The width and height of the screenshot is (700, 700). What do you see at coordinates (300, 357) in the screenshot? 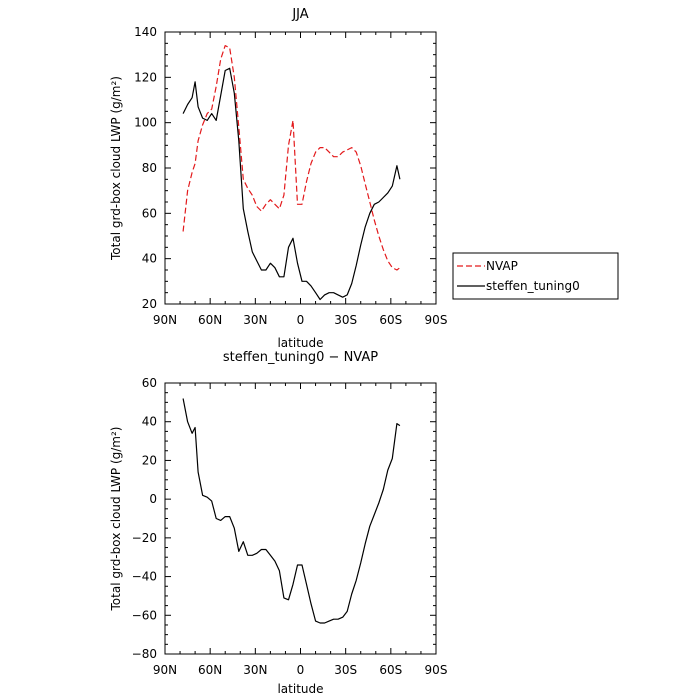
I see `panel-title: steffen_tuning0 − NVAP` at bounding box center [300, 357].